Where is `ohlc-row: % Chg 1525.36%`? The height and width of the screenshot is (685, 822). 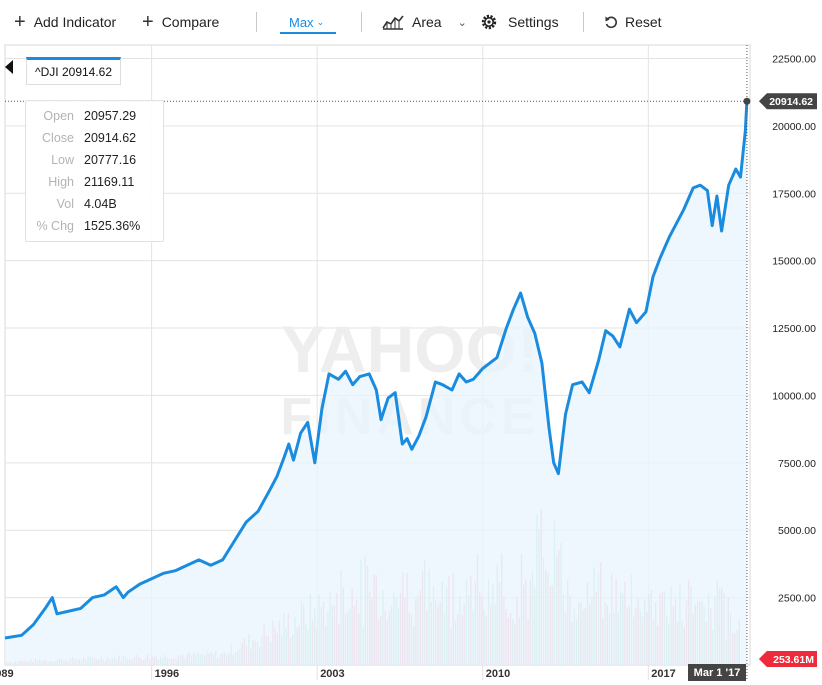 ohlc-row: % Chg 1525.36% is located at coordinates (94, 226).